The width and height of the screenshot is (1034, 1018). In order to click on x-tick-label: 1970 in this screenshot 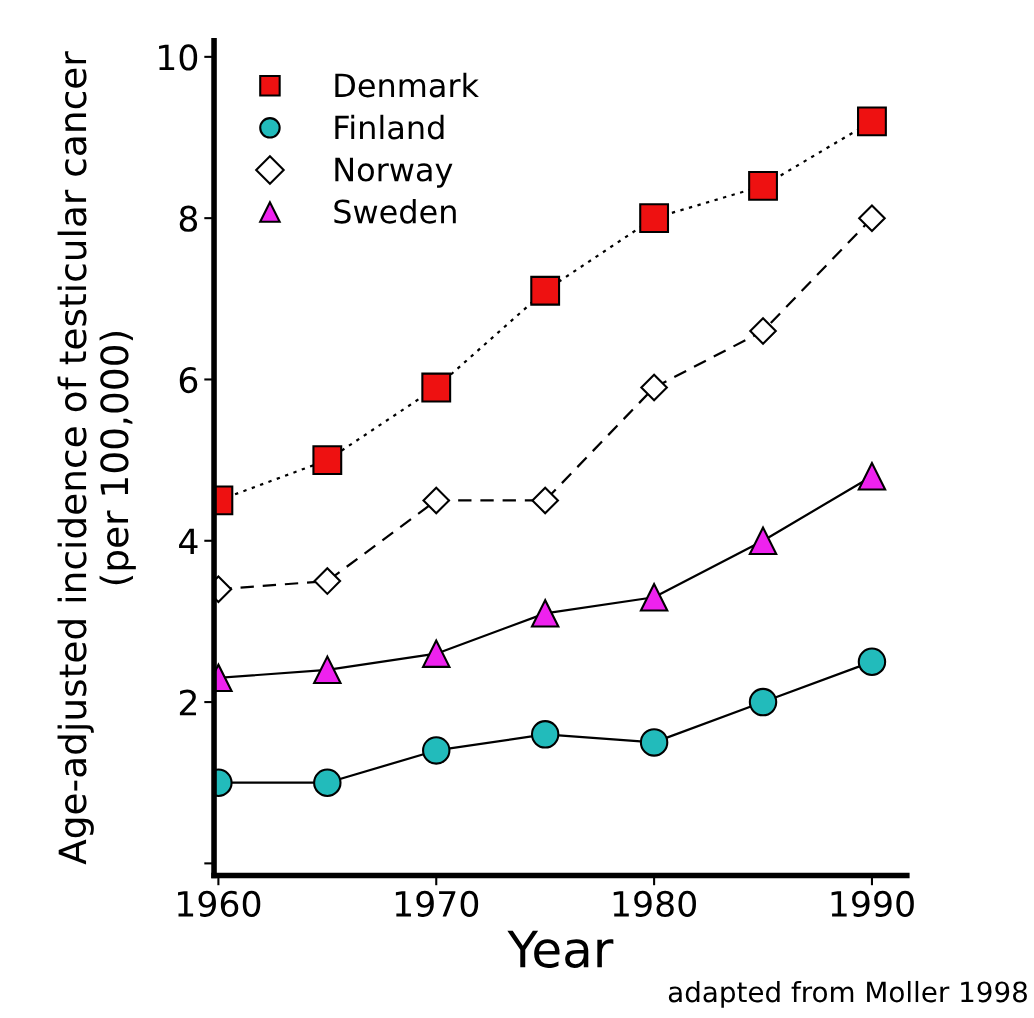, I will do `click(437, 903)`.